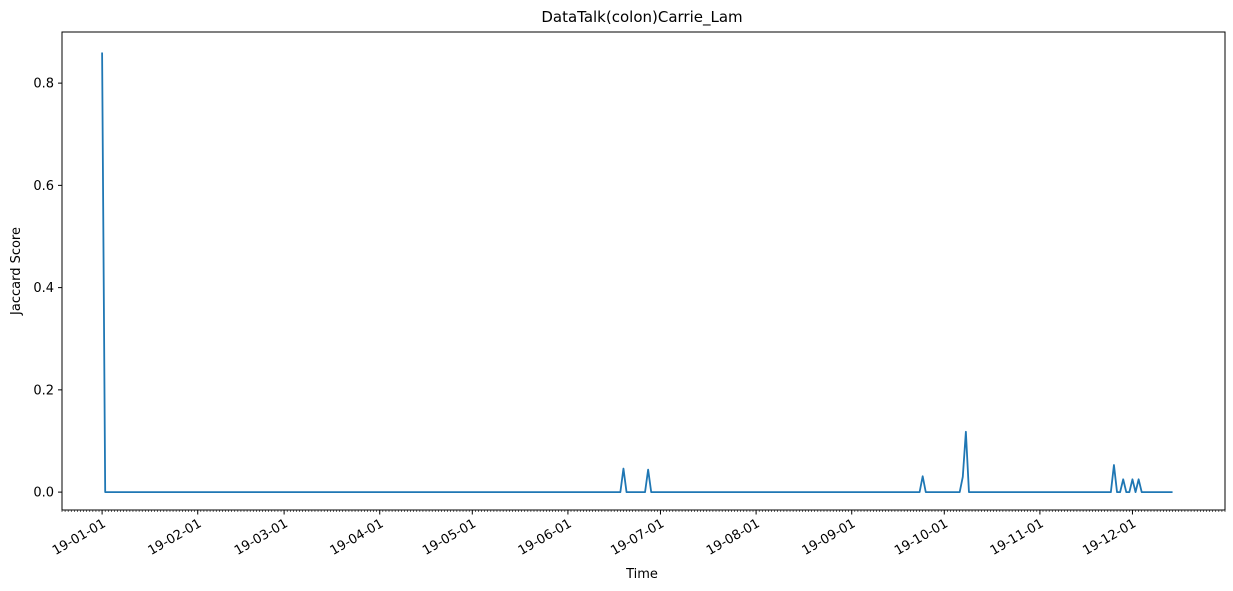  I want to click on y-tick-label: 0.8, so click(43, 84).